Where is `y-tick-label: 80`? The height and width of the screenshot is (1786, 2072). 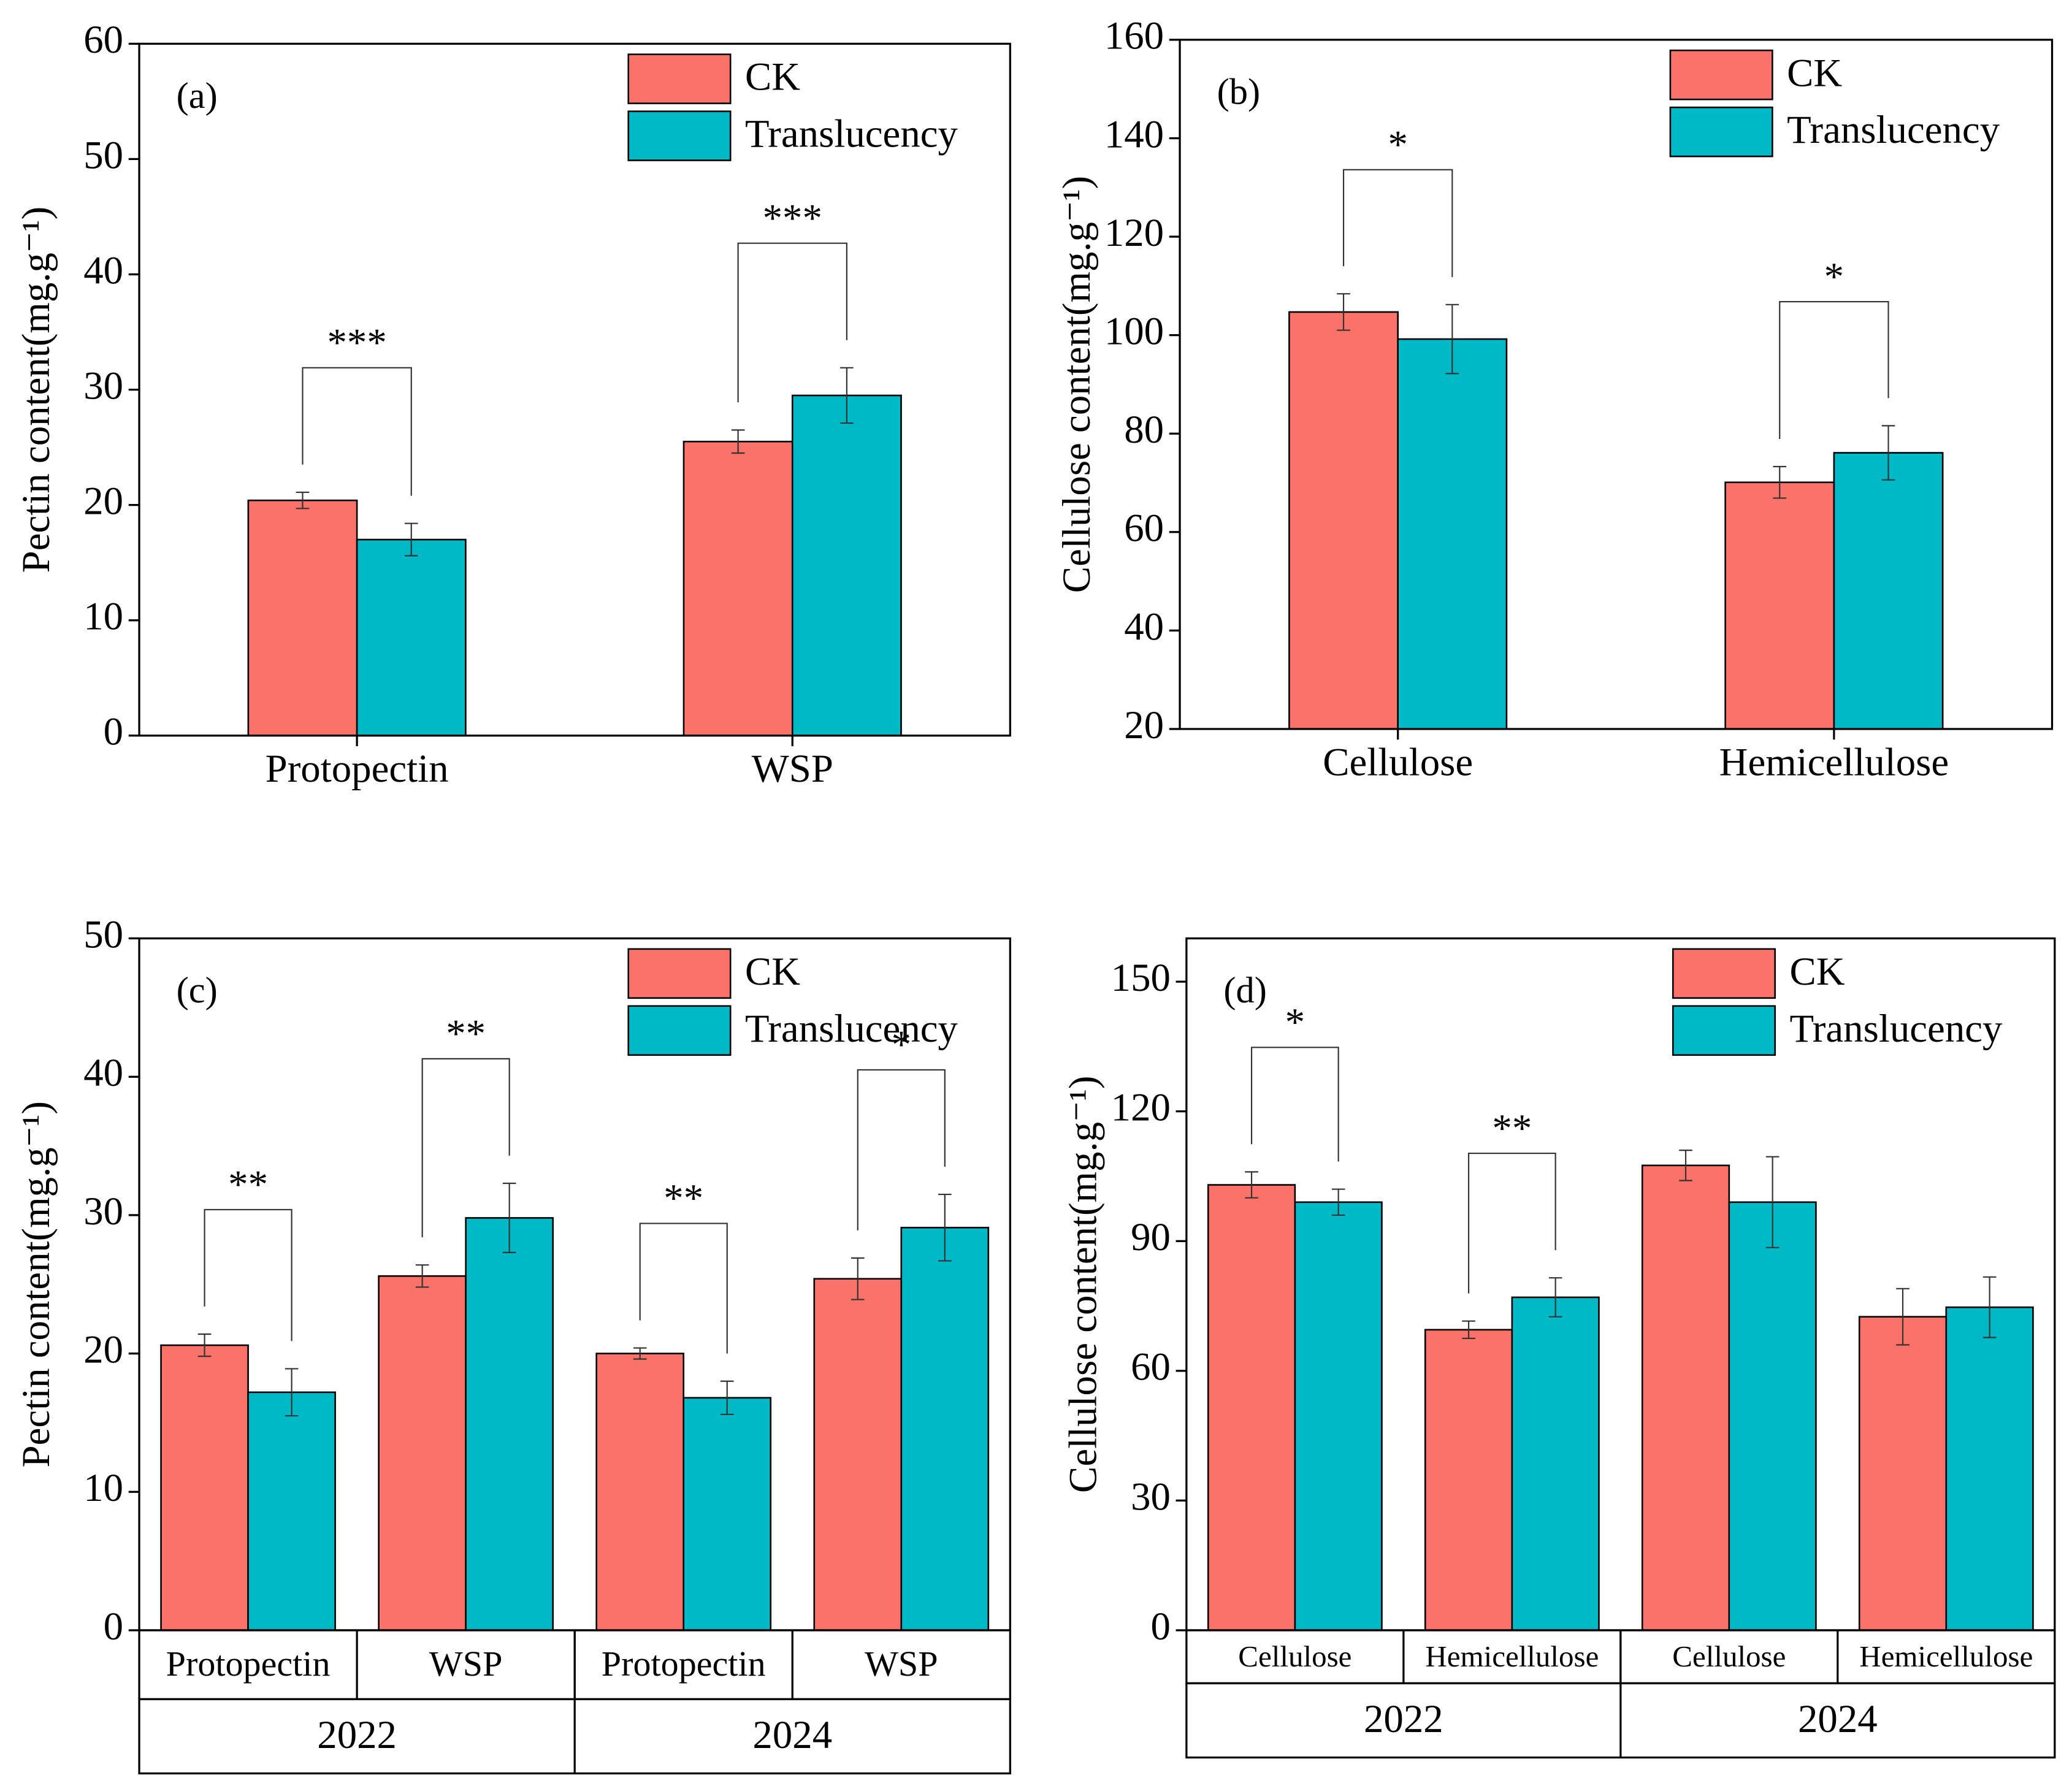 y-tick-label: 80 is located at coordinates (1144, 430).